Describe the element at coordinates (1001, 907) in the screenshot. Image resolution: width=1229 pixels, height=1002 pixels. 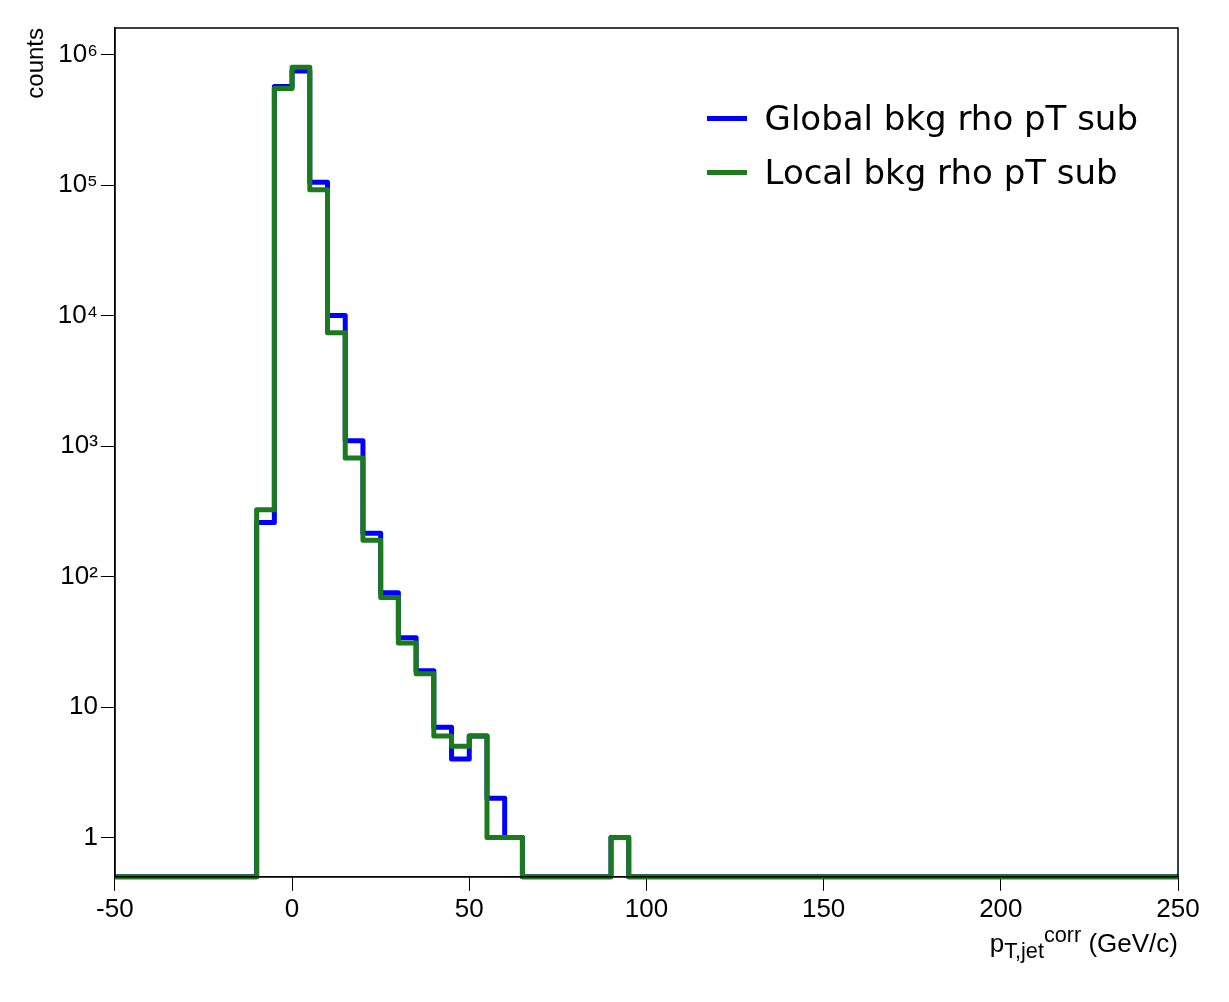
I see `x-tick-label: 200` at that location.